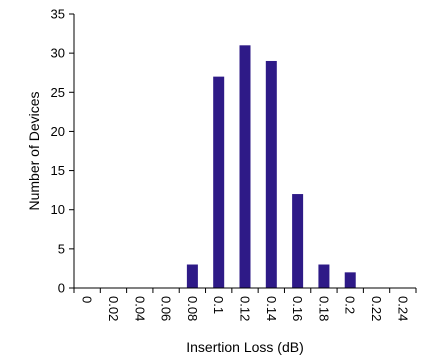 Image resolution: width=422 pixels, height=356 pixels. What do you see at coordinates (323, 276) in the screenshot?
I see `bar-0.18` at bounding box center [323, 276].